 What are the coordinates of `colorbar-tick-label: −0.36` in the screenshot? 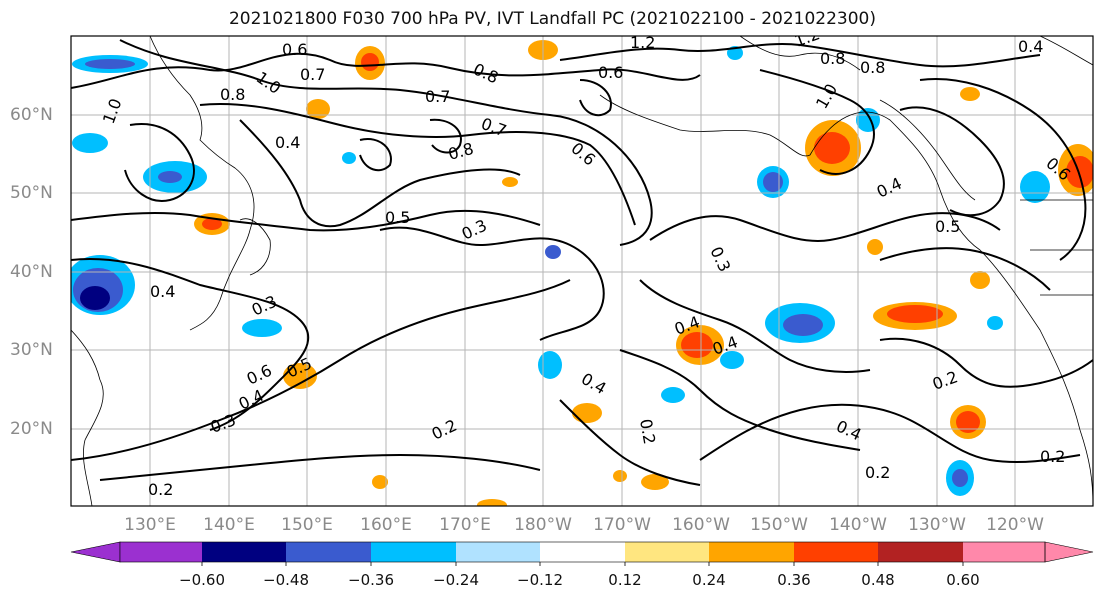 It's located at (371, 580).